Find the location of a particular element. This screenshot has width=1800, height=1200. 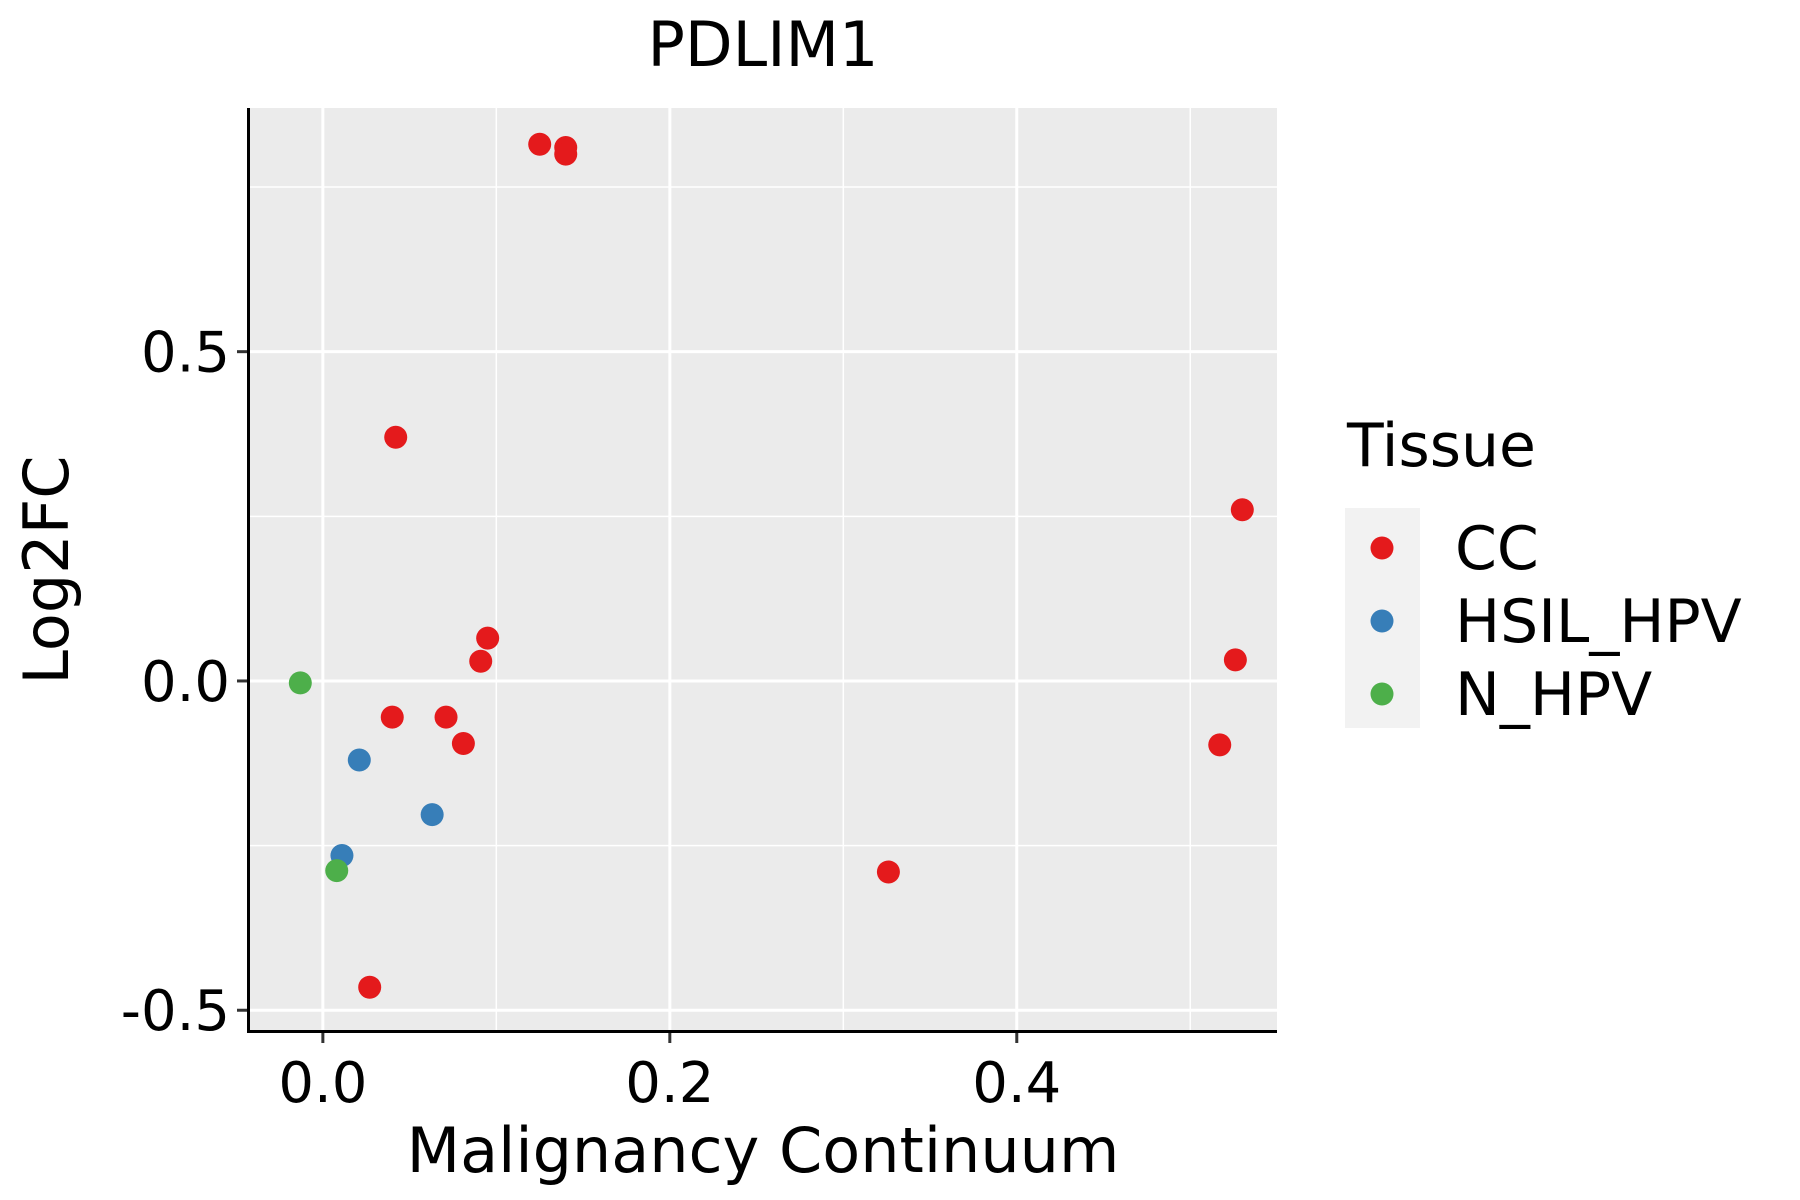

legend-label: N_HPV is located at coordinates (1553, 695).